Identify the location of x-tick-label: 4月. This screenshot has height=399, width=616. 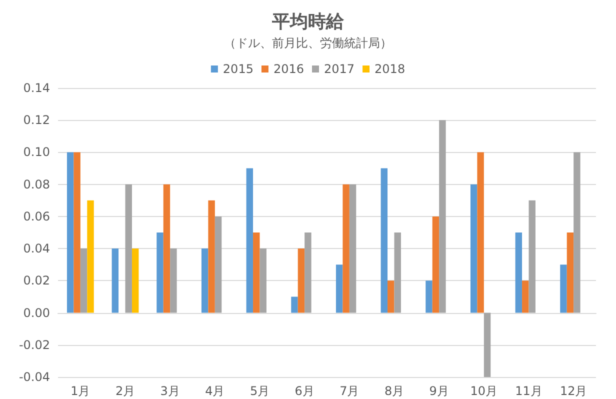
(215, 391).